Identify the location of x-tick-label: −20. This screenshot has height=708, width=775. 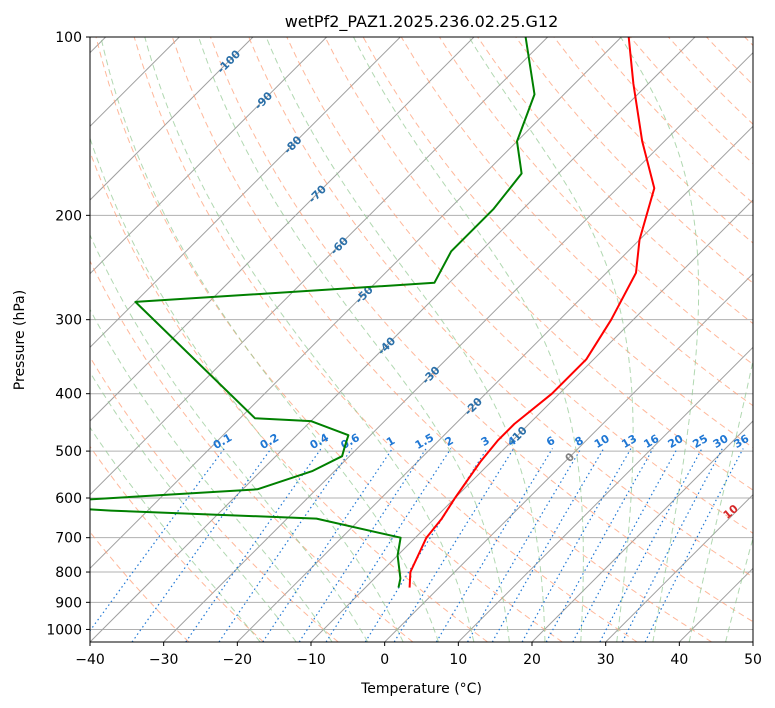
(238, 660).